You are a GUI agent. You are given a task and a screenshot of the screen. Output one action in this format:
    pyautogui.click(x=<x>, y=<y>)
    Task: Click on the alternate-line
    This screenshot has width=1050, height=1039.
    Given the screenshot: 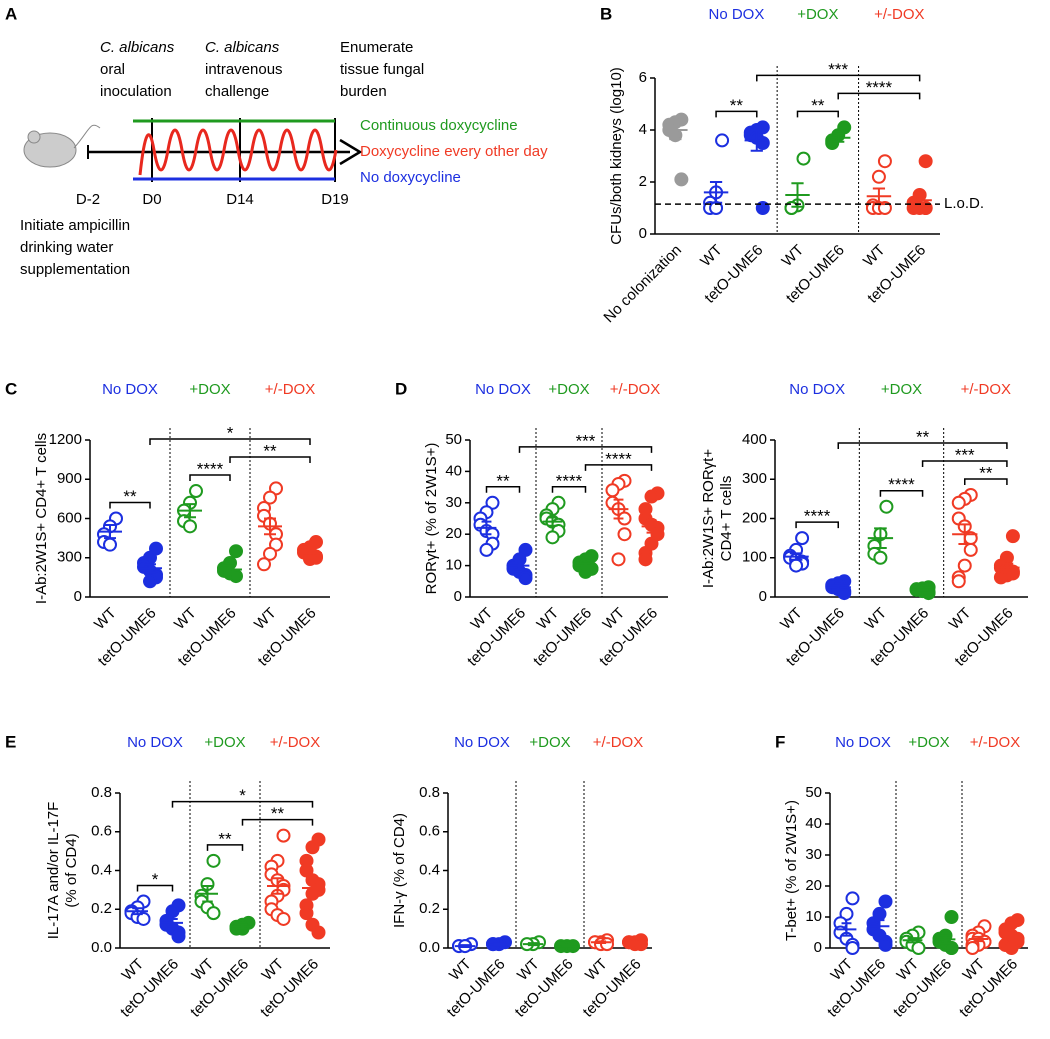 What is the action you would take?
    pyautogui.click(x=238, y=152)
    